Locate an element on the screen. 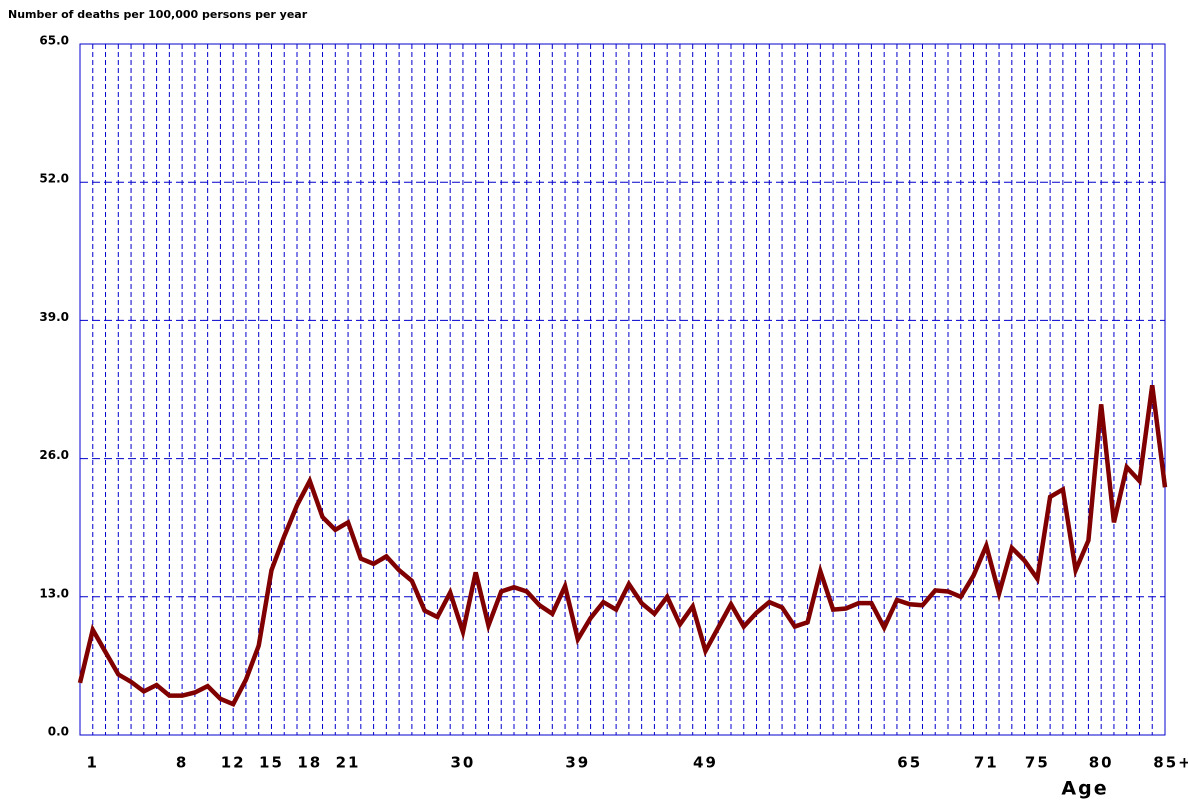 Image resolution: width=1188 pixels, height=805 pixels. x-tick-label: 39 is located at coordinates (577, 763).